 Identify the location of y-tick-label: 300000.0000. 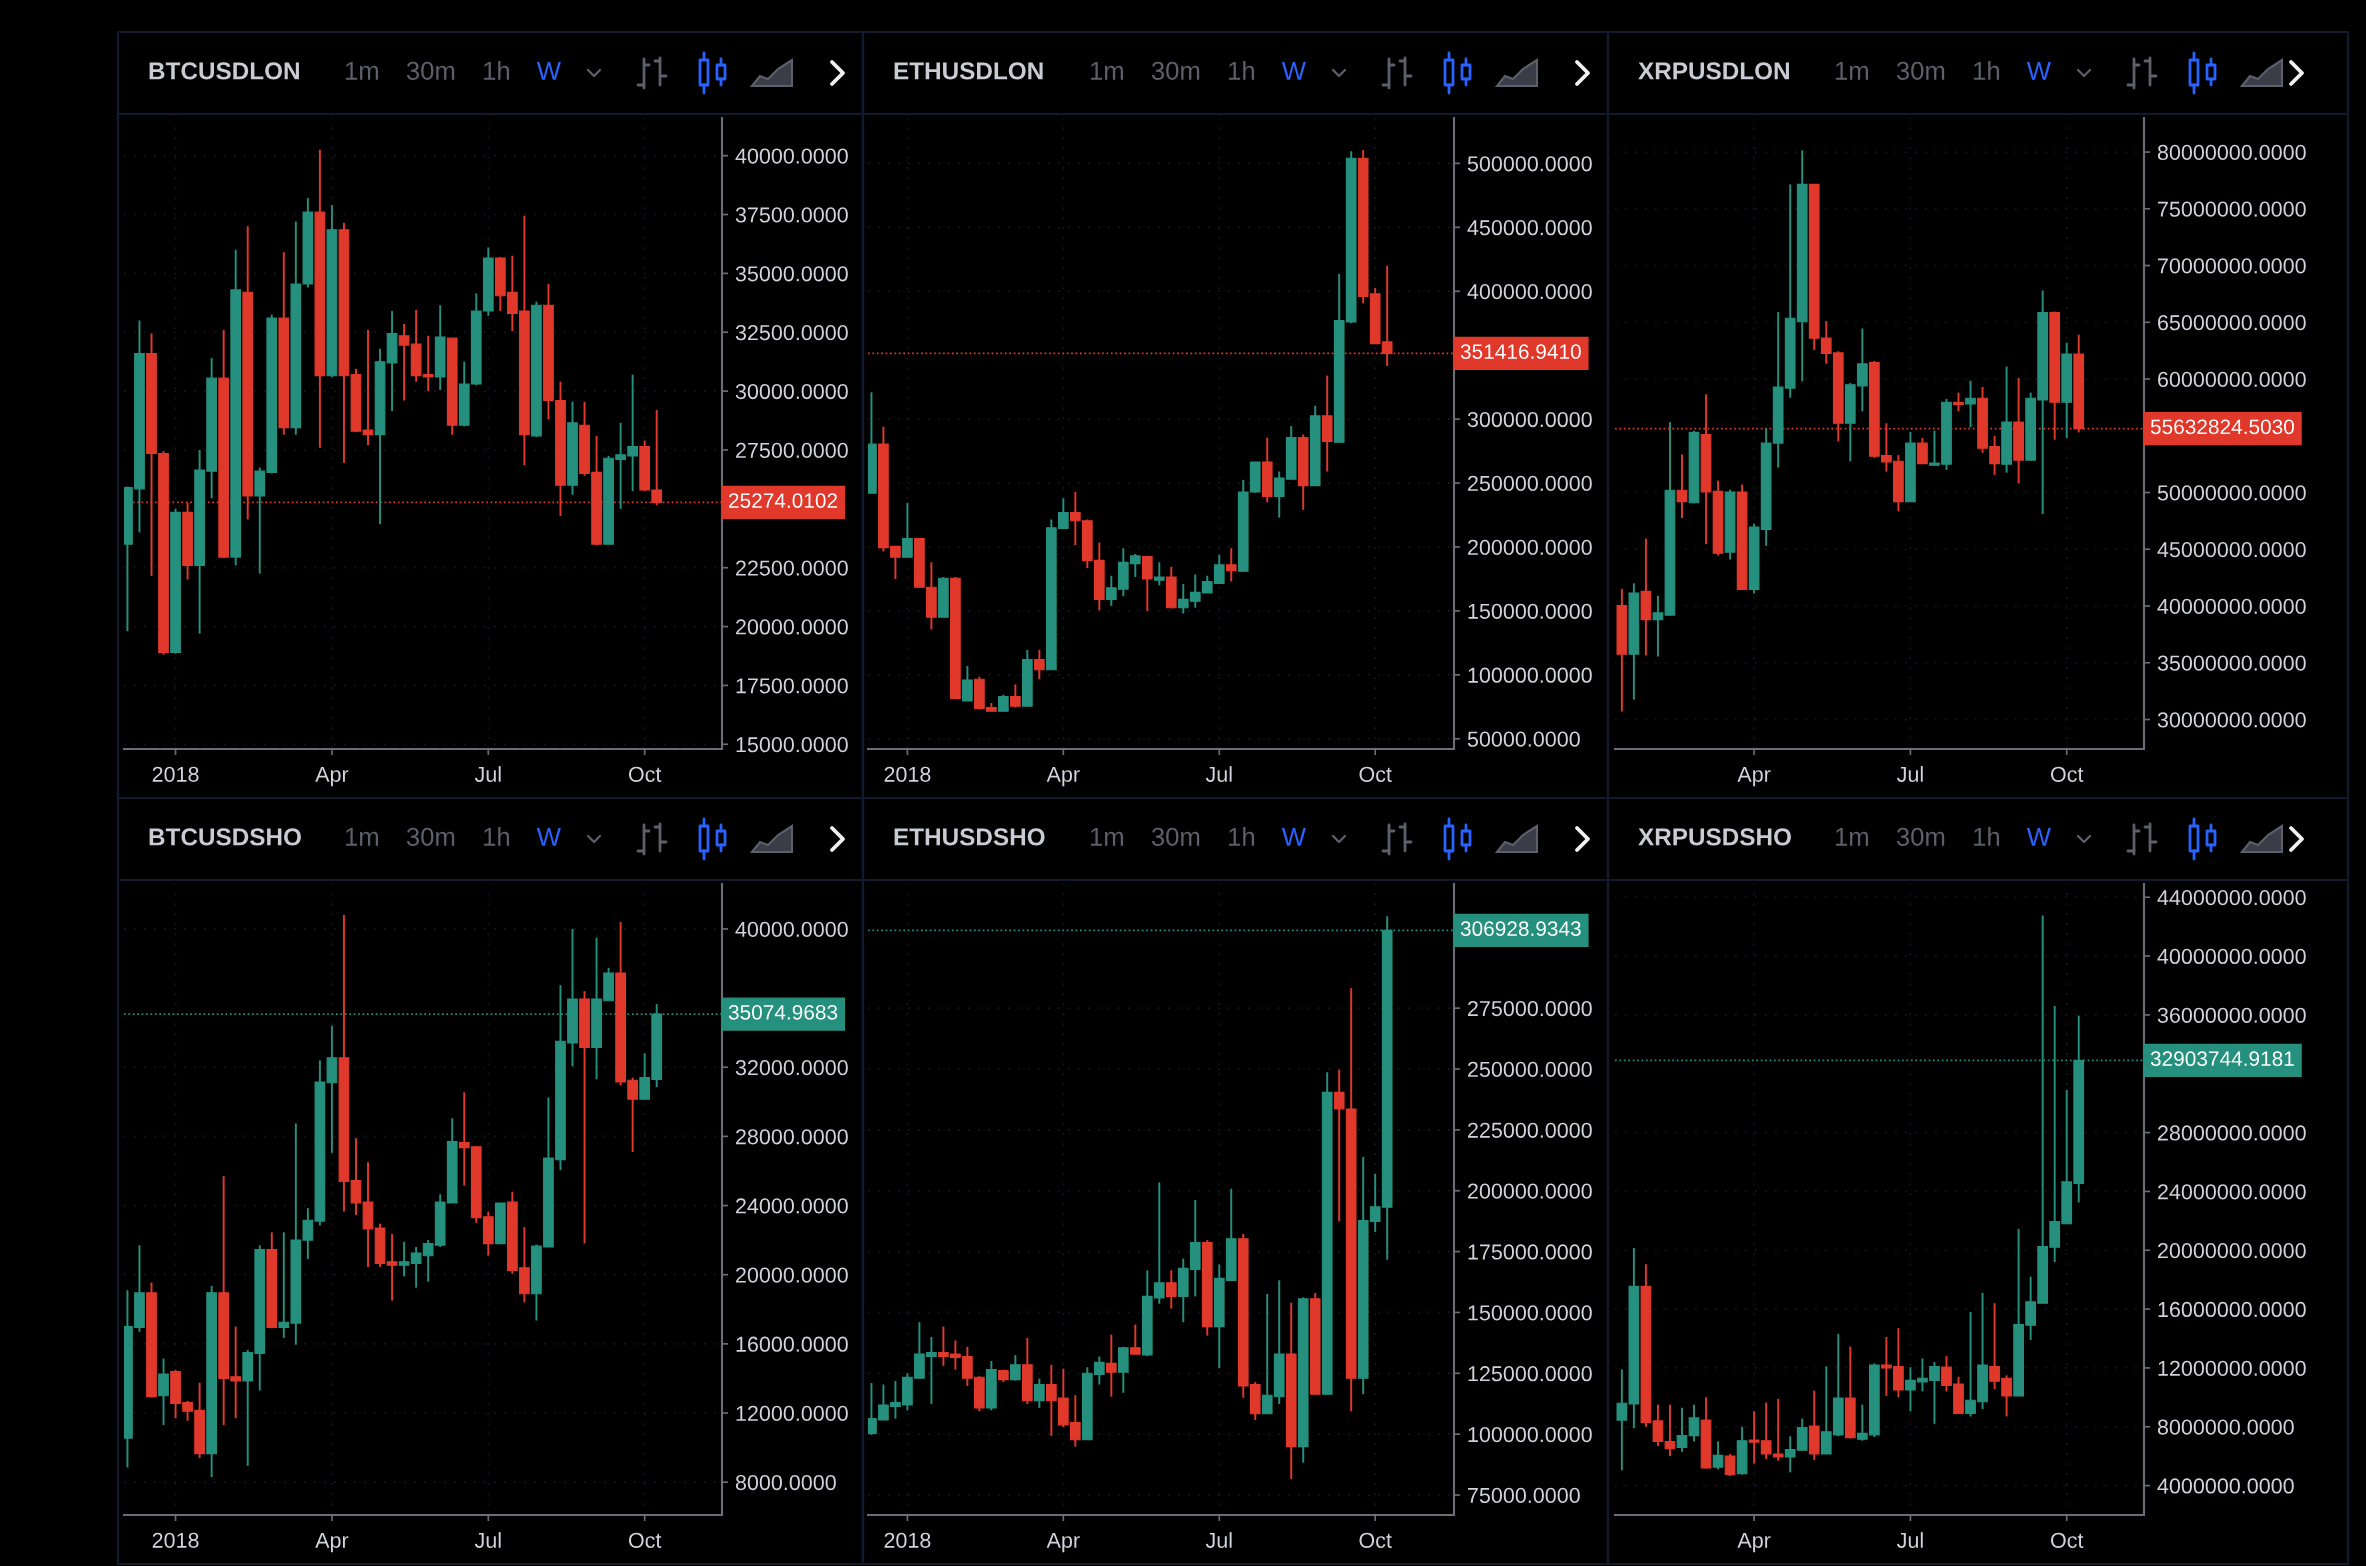
(1529, 419).